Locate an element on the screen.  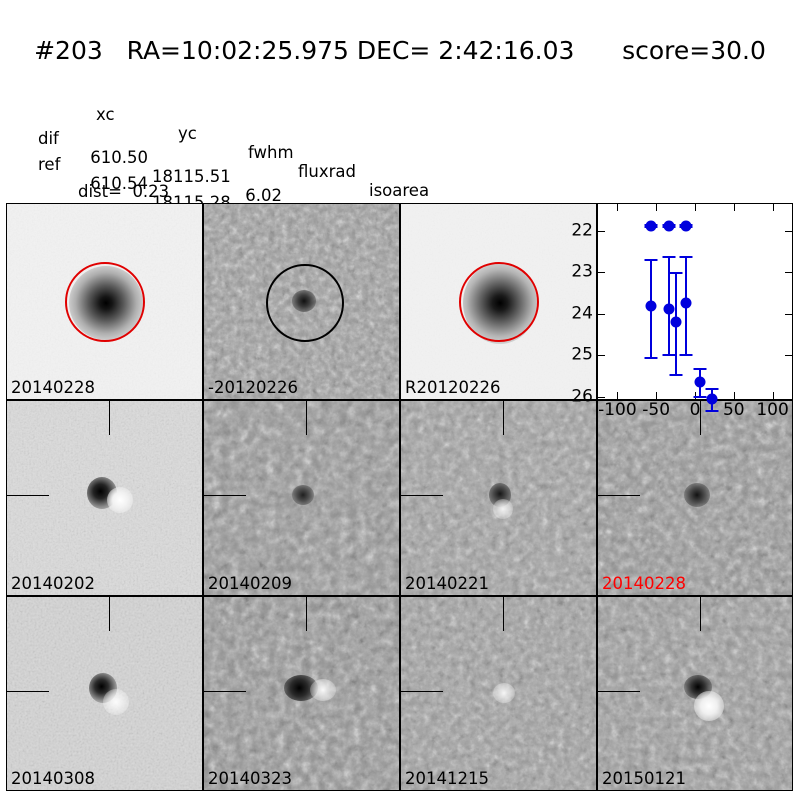
x-tick-label-50: 50 is located at coordinates (733, 410).